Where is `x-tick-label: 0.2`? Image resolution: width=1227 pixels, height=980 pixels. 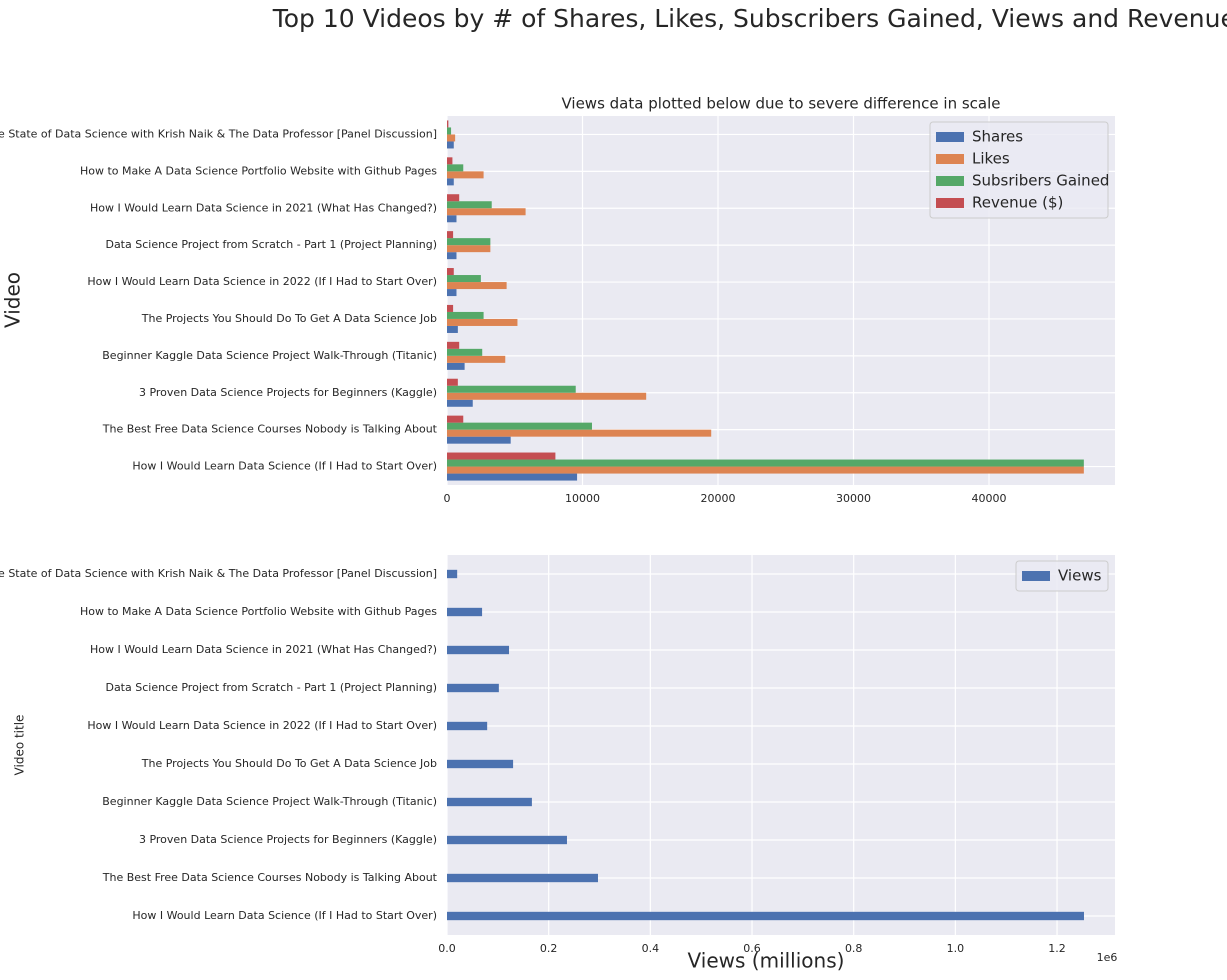 x-tick-label: 0.2 is located at coordinates (549, 948).